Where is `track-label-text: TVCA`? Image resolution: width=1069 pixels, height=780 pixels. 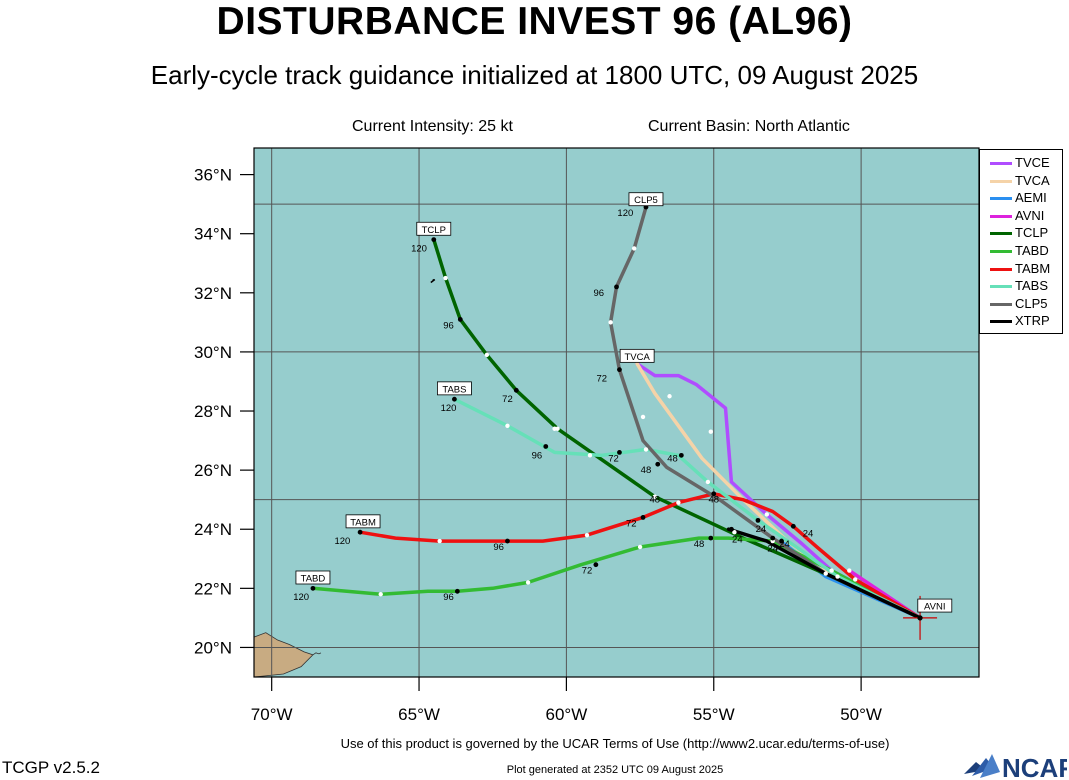 track-label-text: TVCA is located at coordinates (637, 357).